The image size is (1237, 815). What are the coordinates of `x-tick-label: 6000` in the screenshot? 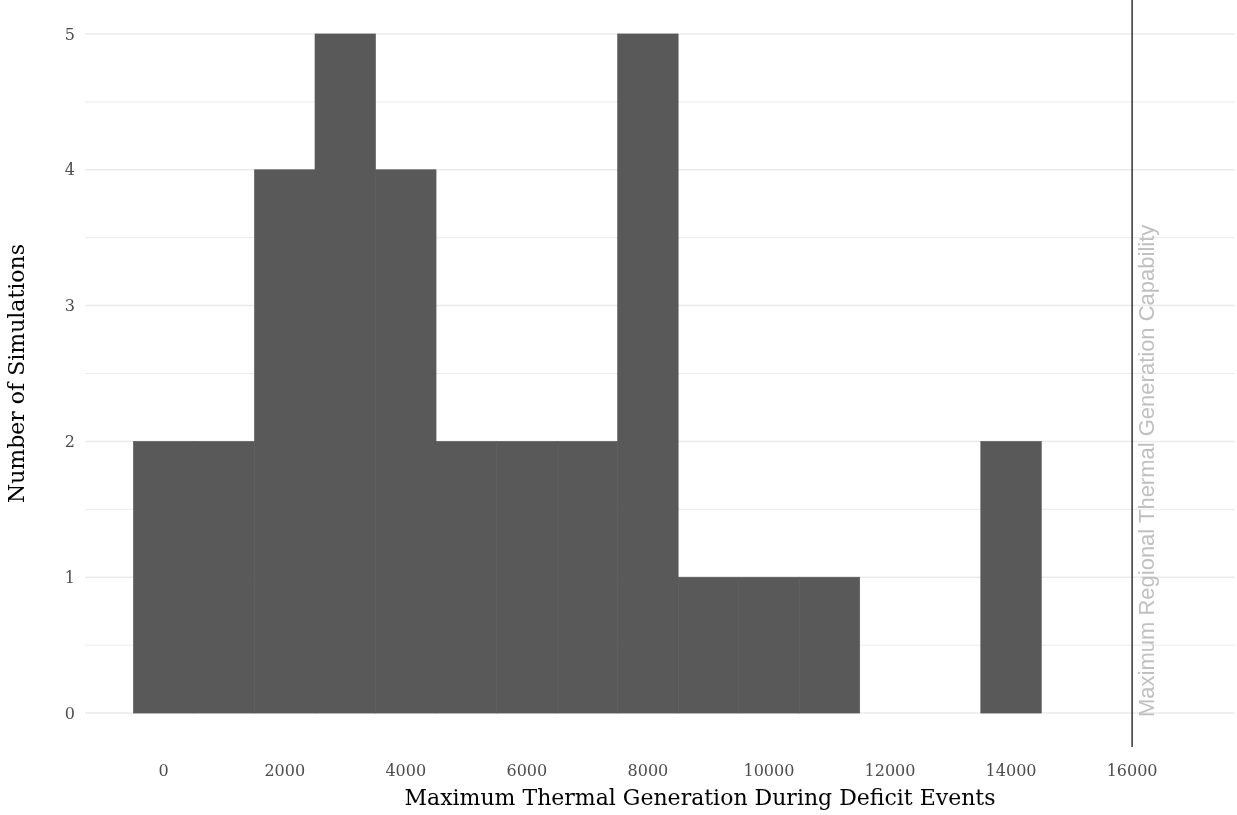 It's located at (527, 770).